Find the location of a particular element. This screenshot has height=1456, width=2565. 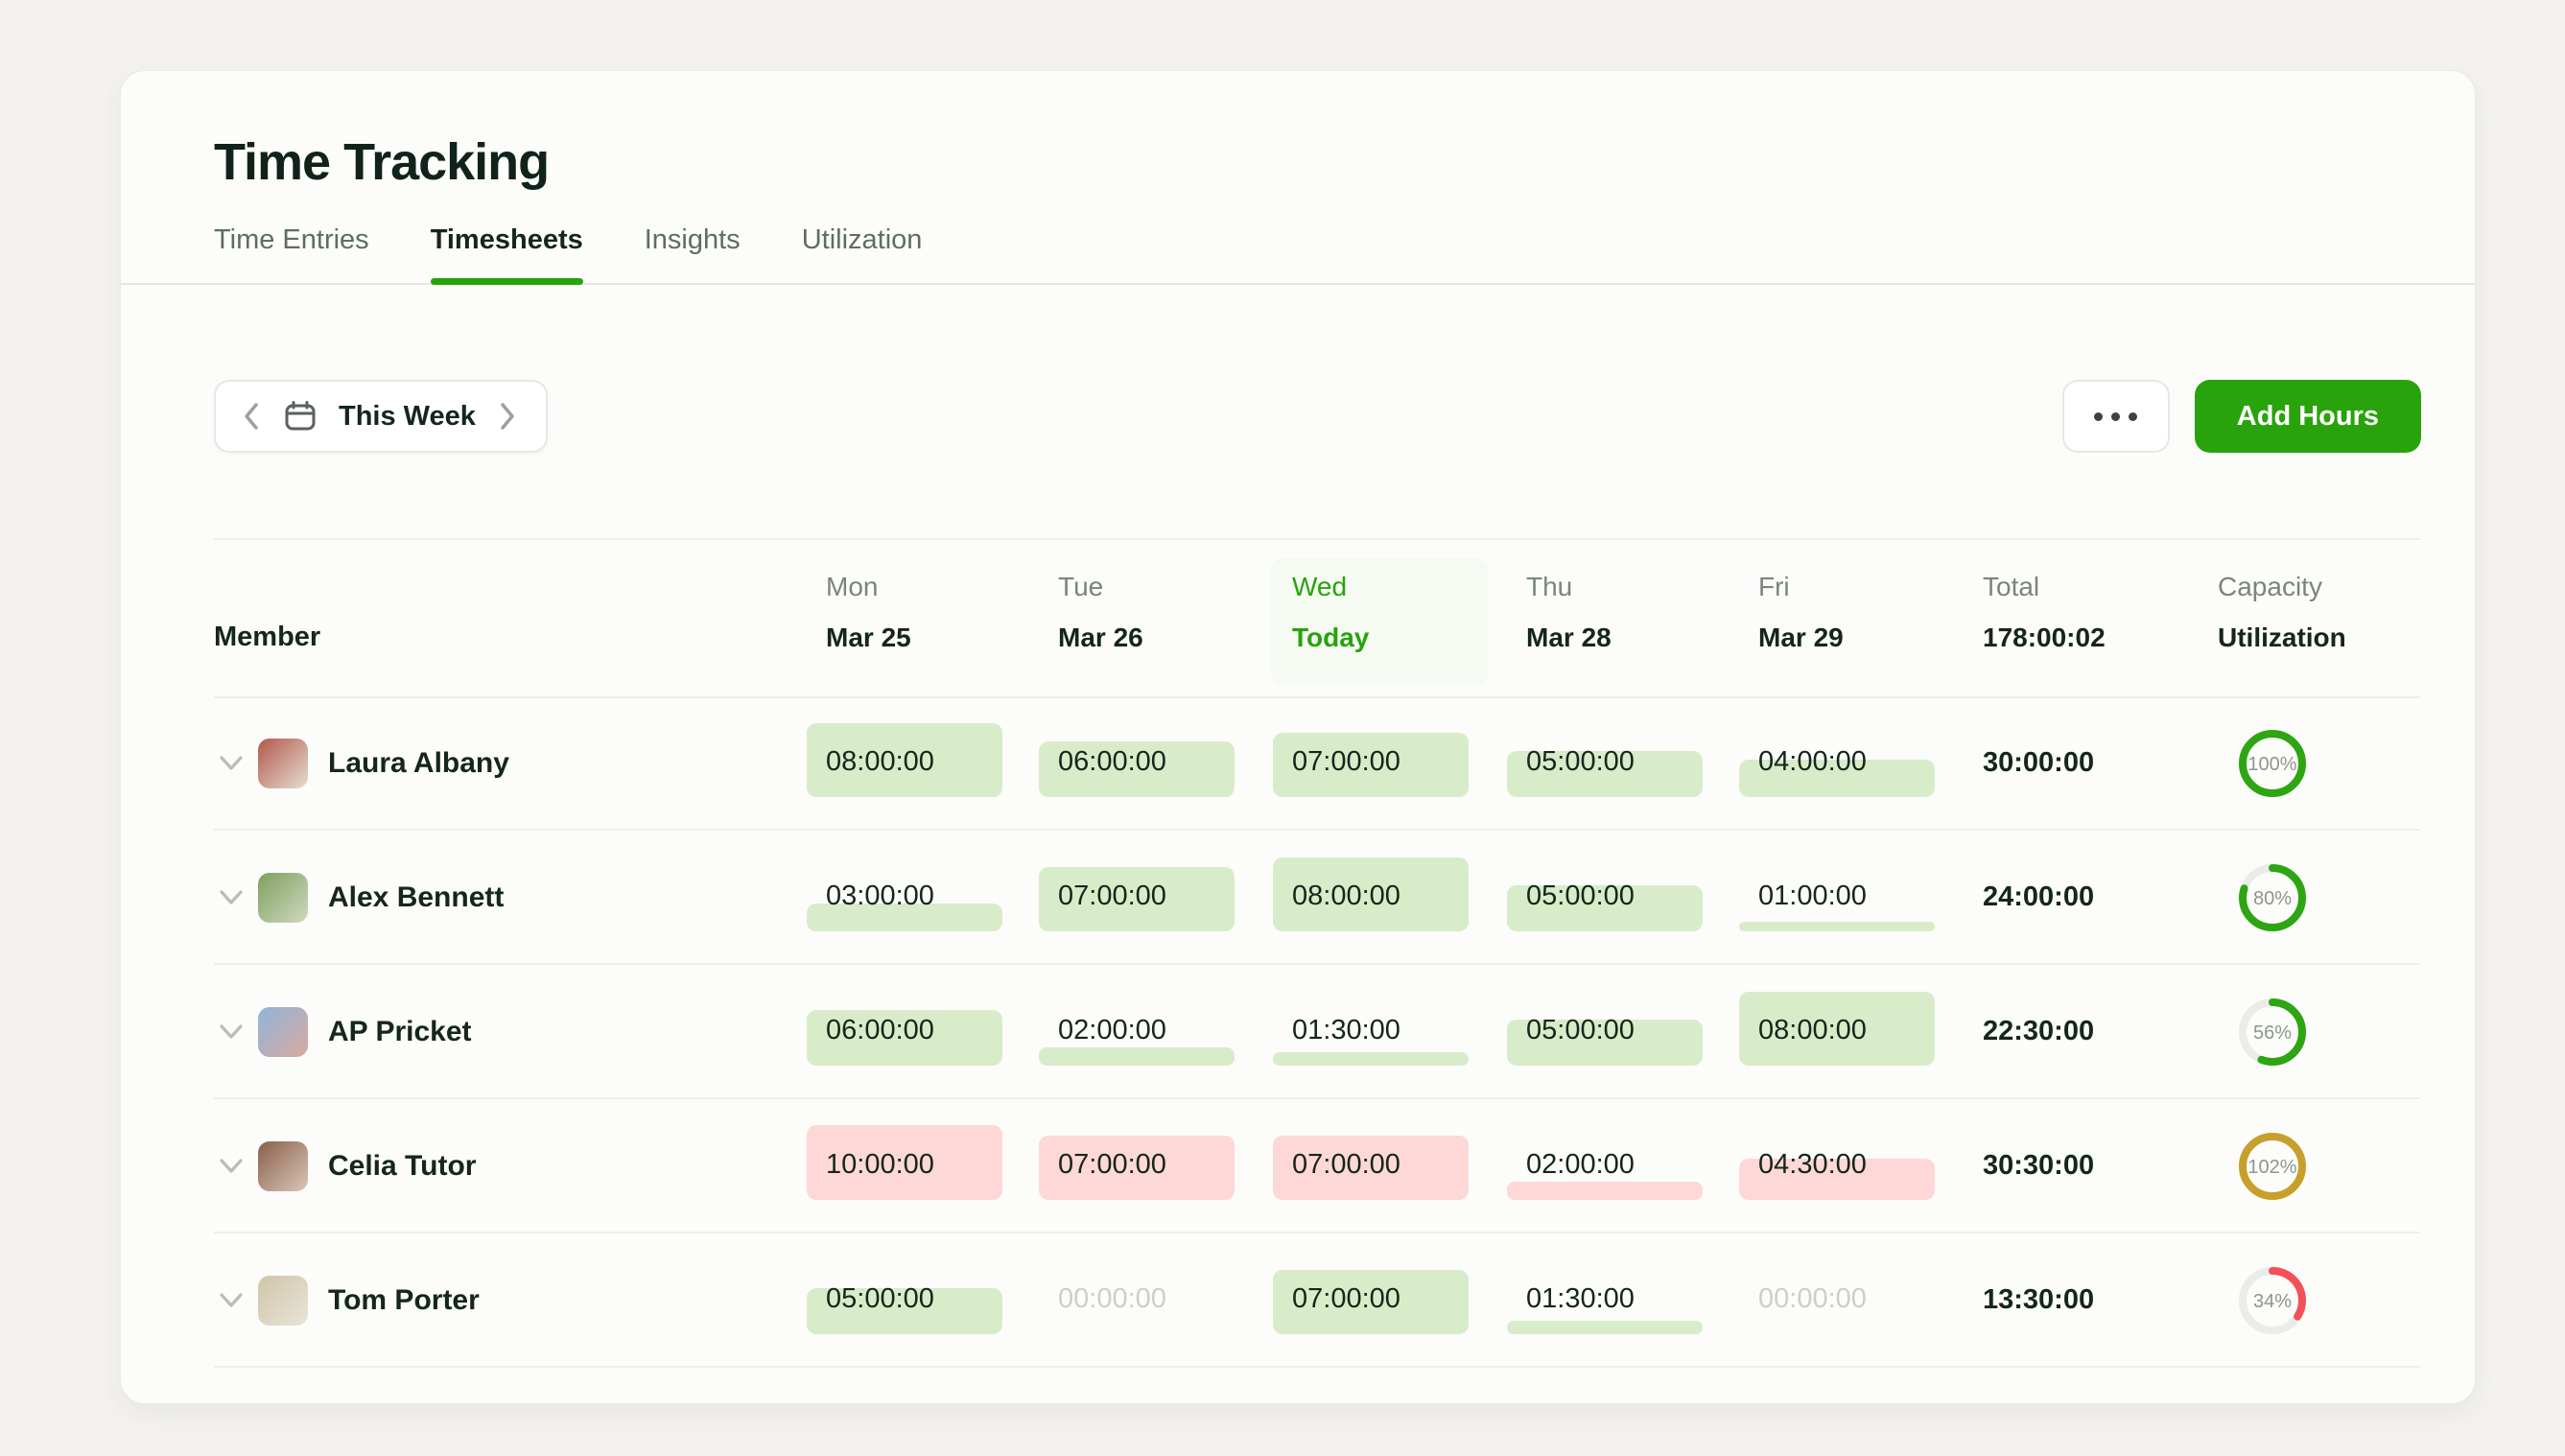

table-top-divider is located at coordinates (1317, 539).